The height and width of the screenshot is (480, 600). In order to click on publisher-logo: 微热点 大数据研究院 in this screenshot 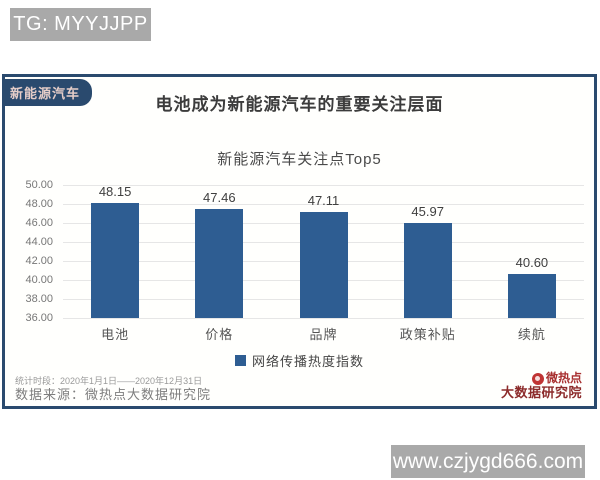, I will do `click(541, 386)`.